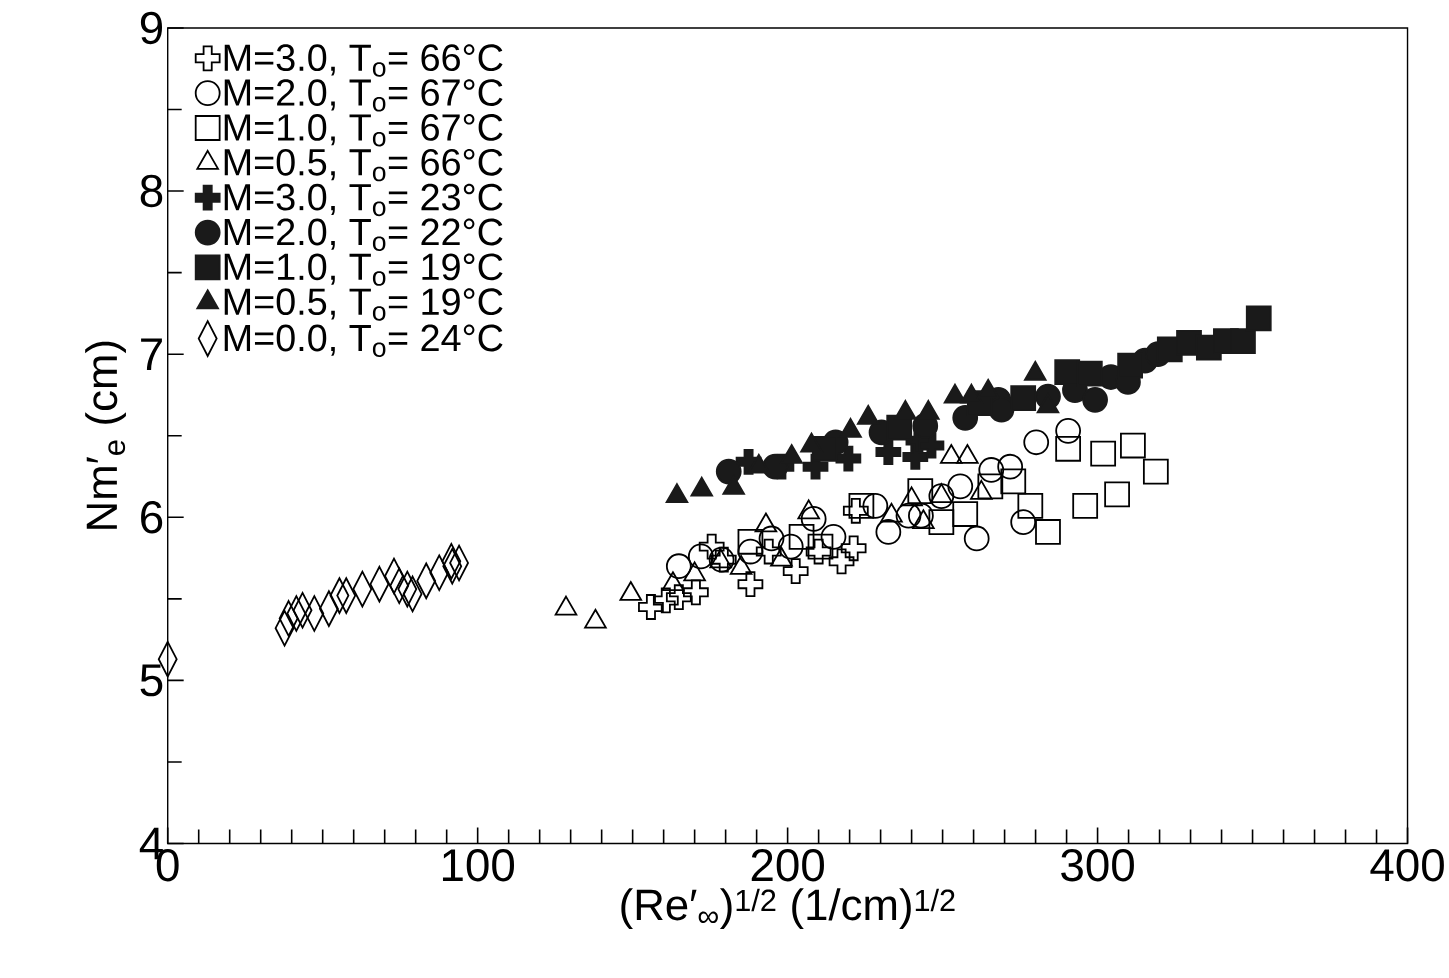 This screenshot has height=978, width=1449. What do you see at coordinates (788, 908) in the screenshot?
I see `x-axis-title: (Re′$_{∞}$)$^{1/2}$ (1/cm)$^{1/2}$` at bounding box center [788, 908].